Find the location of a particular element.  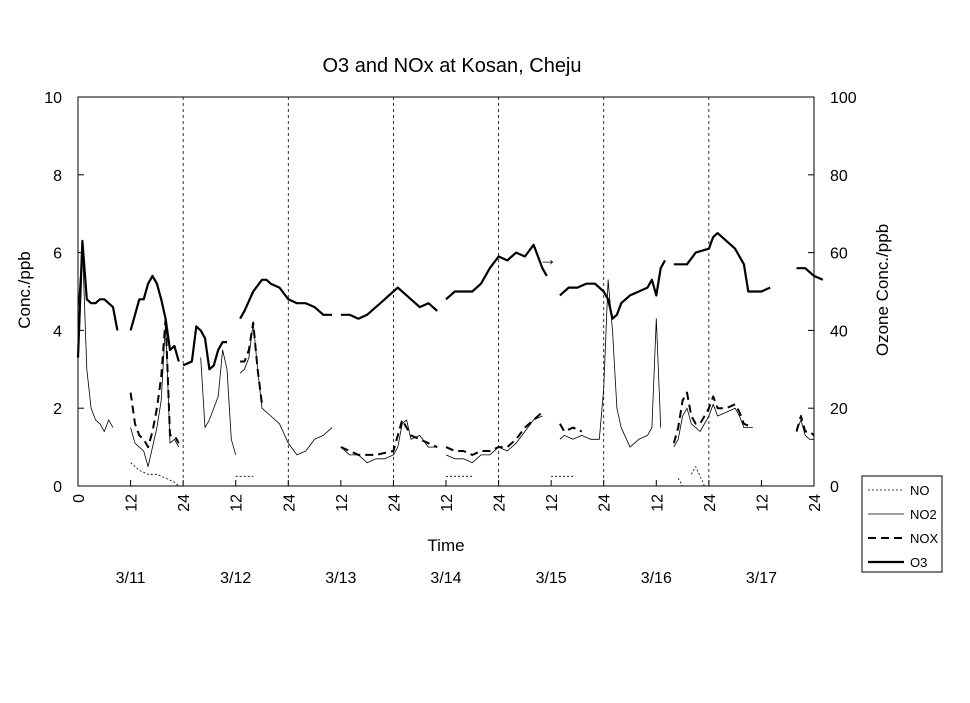

date-label: 3/13 is located at coordinates (340, 578).